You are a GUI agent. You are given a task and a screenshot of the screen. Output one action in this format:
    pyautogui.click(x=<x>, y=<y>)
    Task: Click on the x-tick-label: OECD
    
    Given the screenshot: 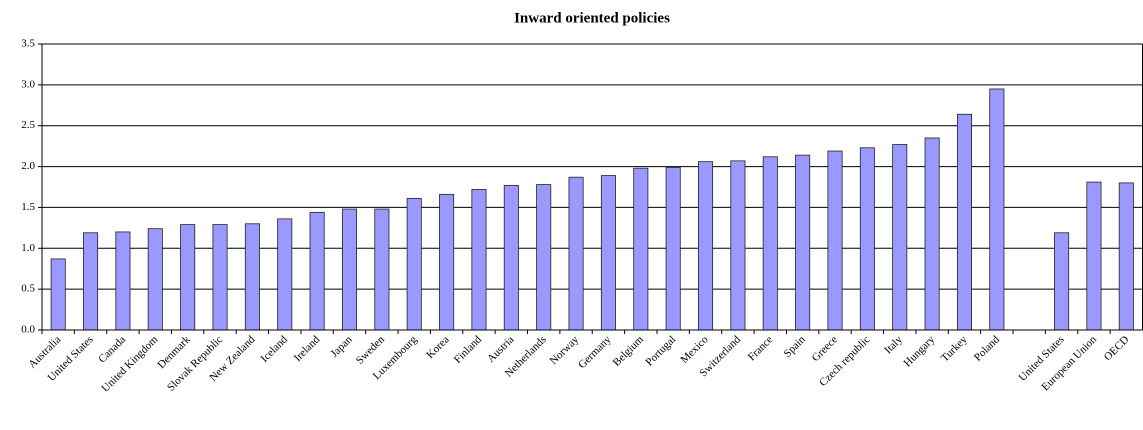 What is the action you would take?
    pyautogui.click(x=1117, y=349)
    